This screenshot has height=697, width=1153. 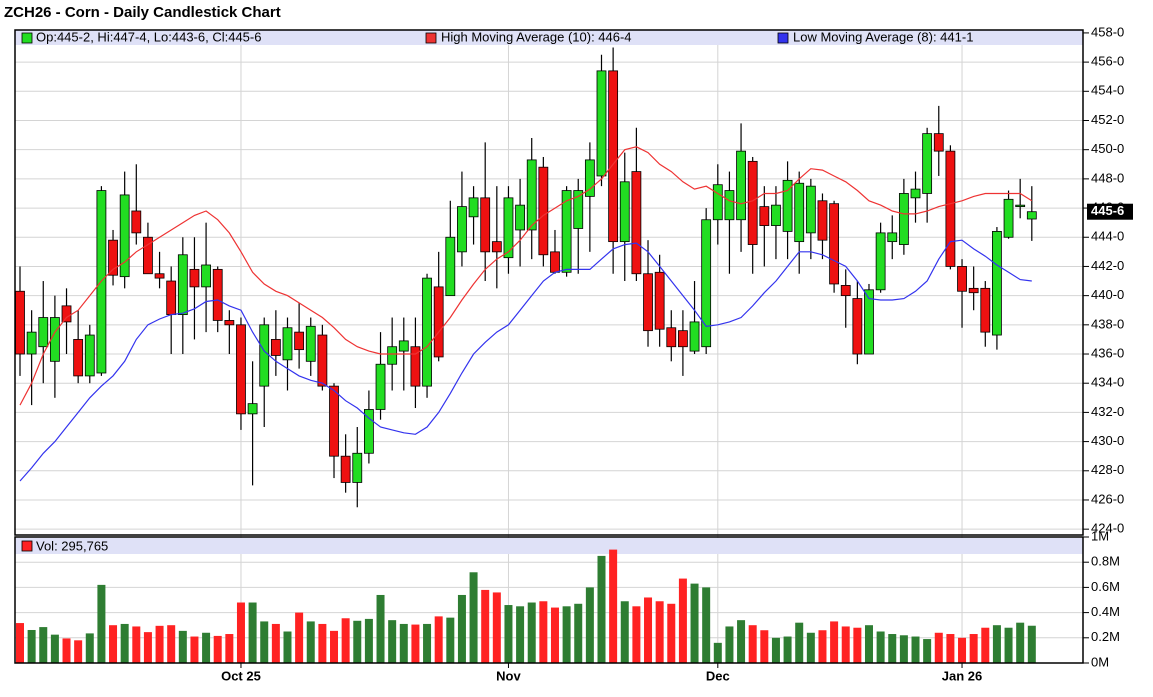 What do you see at coordinates (1107, 148) in the screenshot?
I see `y-tick-label: 450-0` at bounding box center [1107, 148].